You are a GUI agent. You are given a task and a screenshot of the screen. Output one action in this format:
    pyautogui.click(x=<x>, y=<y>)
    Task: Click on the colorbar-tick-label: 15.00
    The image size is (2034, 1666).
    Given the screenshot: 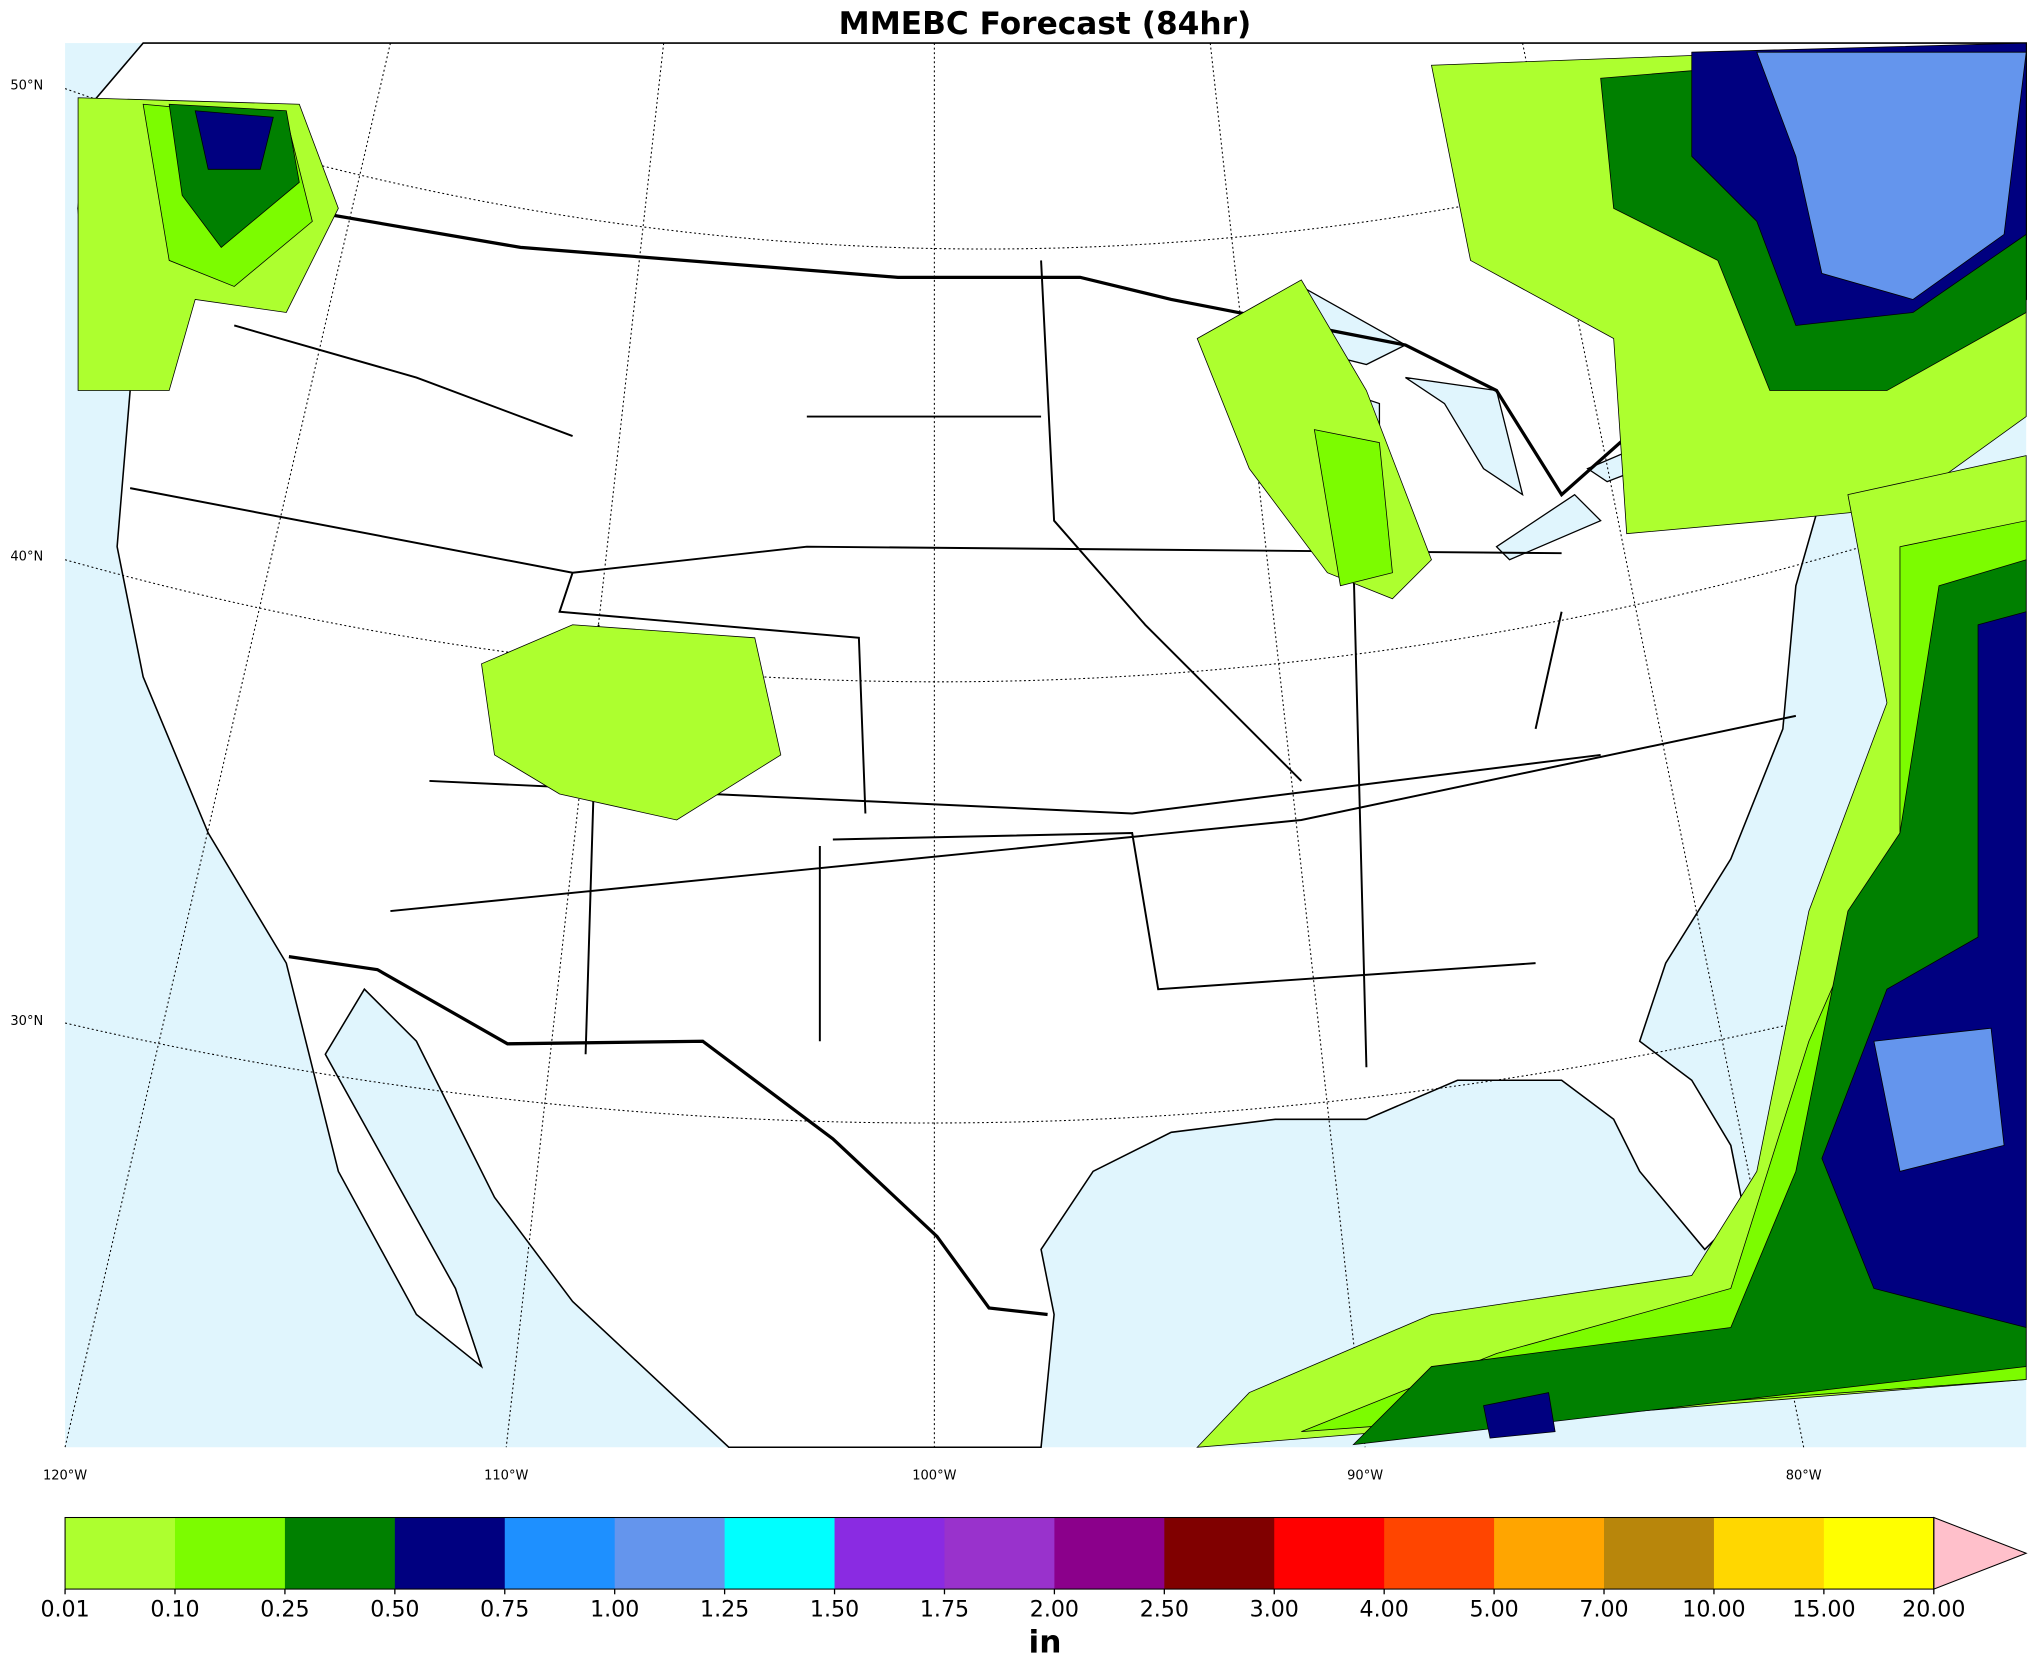 What is the action you would take?
    pyautogui.click(x=1823, y=1609)
    